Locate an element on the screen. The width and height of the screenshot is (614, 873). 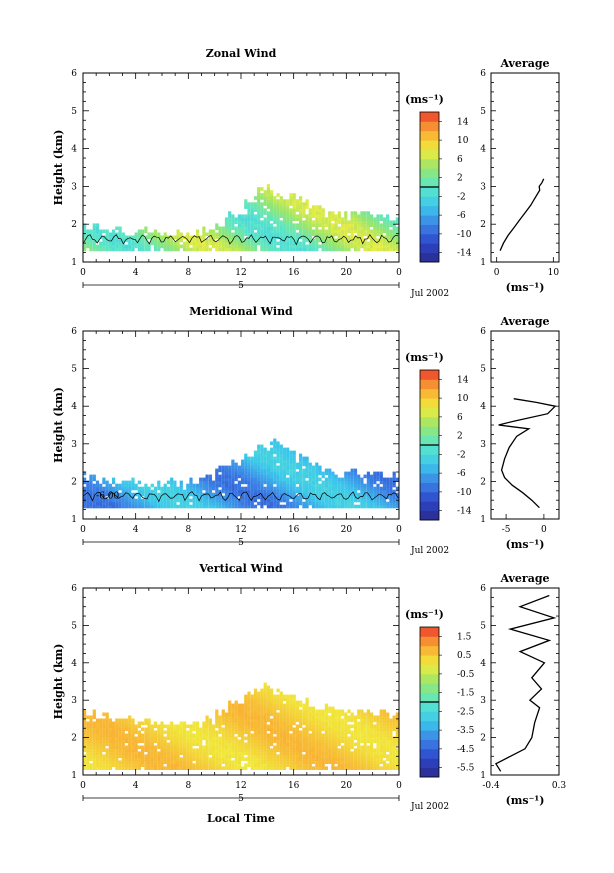
colorbar-tick-label: 10 is located at coordinates (463, 399).